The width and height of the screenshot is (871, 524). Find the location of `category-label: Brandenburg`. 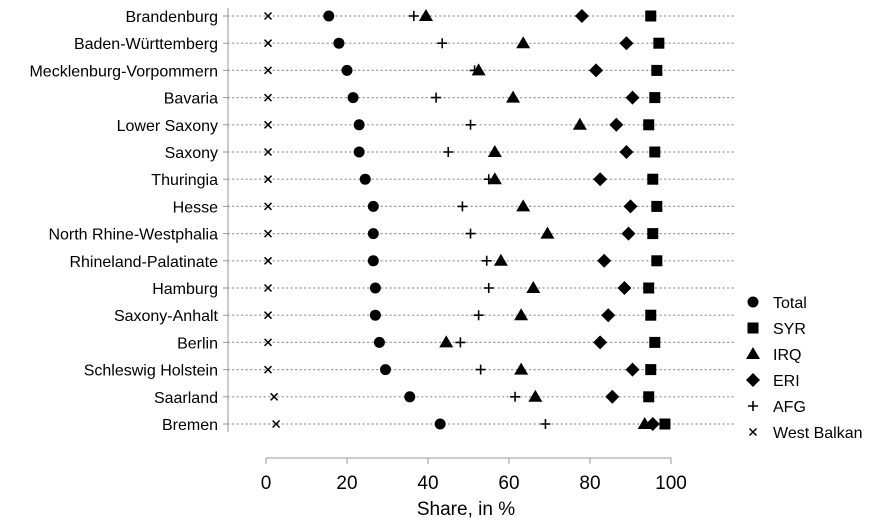

category-label: Brandenburg is located at coordinates (171, 17).